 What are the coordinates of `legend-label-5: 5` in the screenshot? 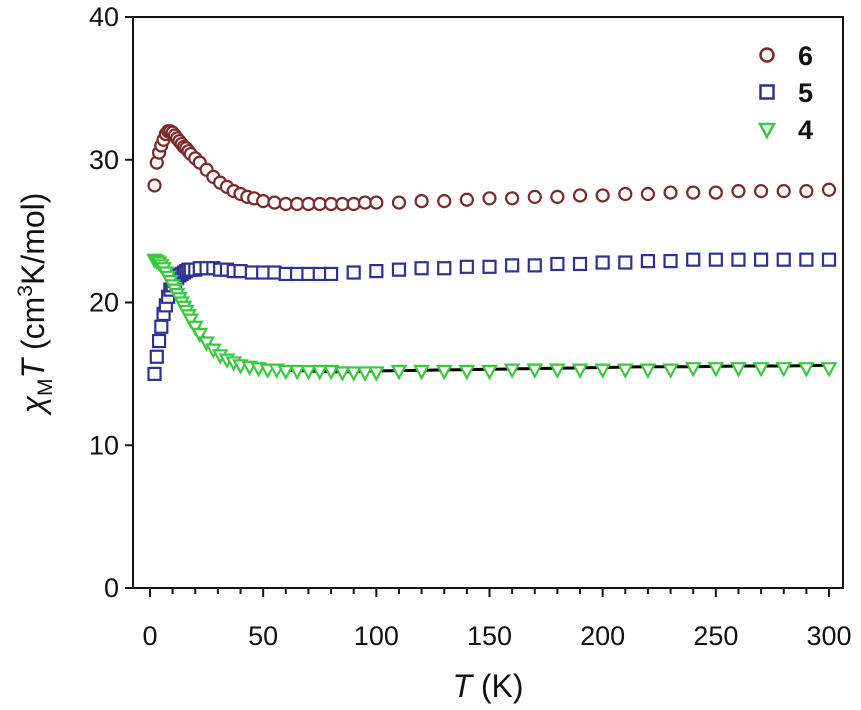 It's located at (805, 93).